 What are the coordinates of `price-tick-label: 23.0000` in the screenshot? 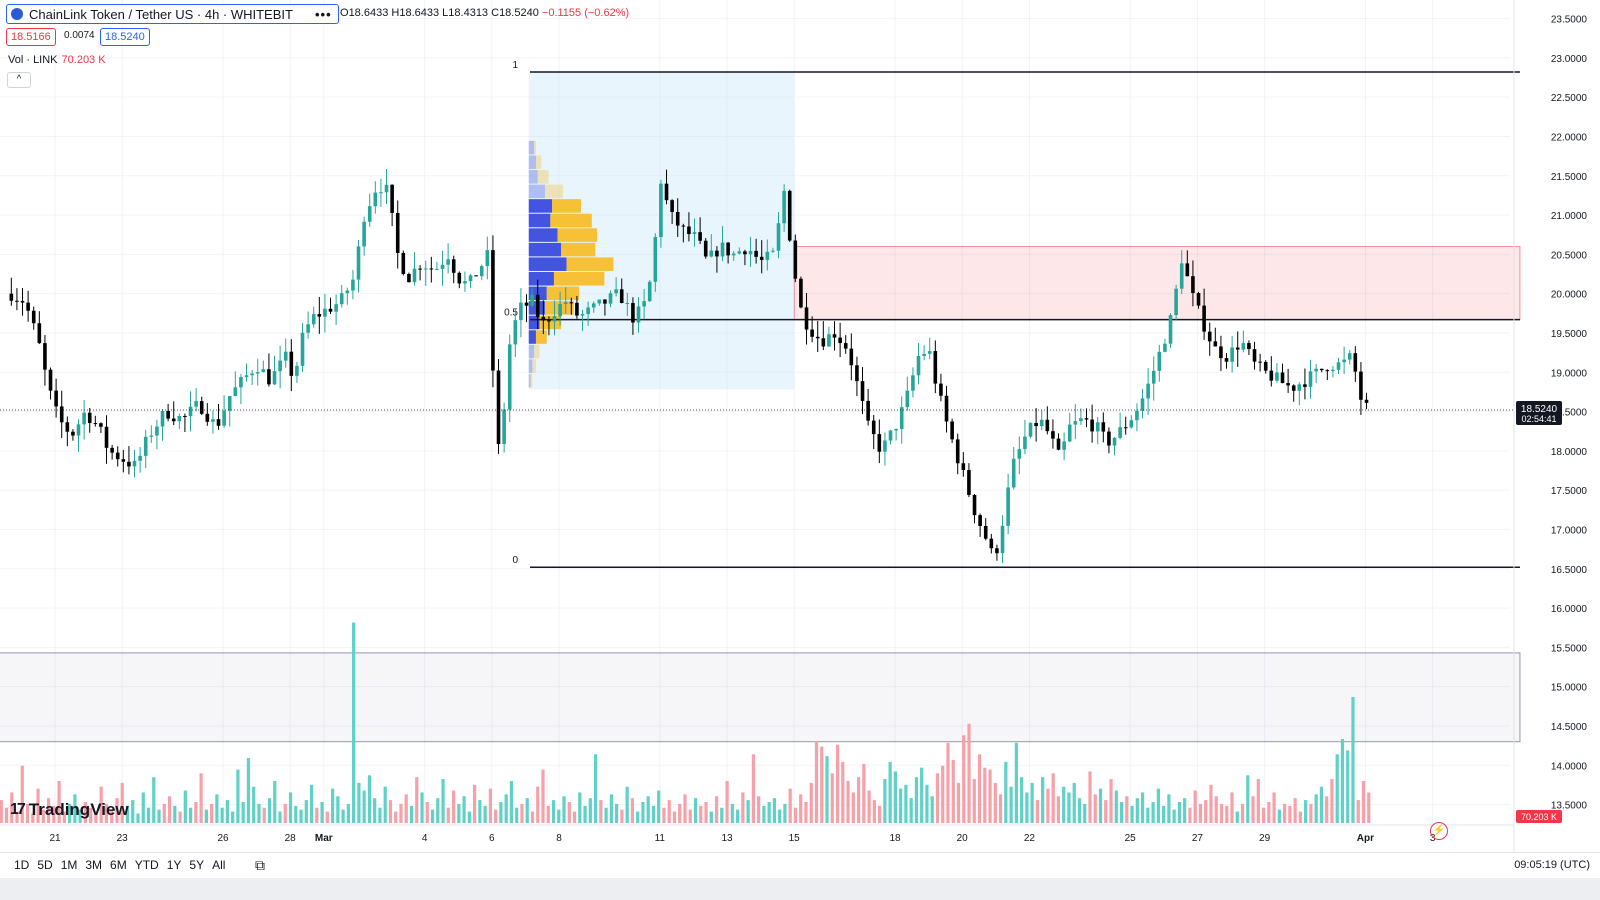 It's located at (1569, 59).